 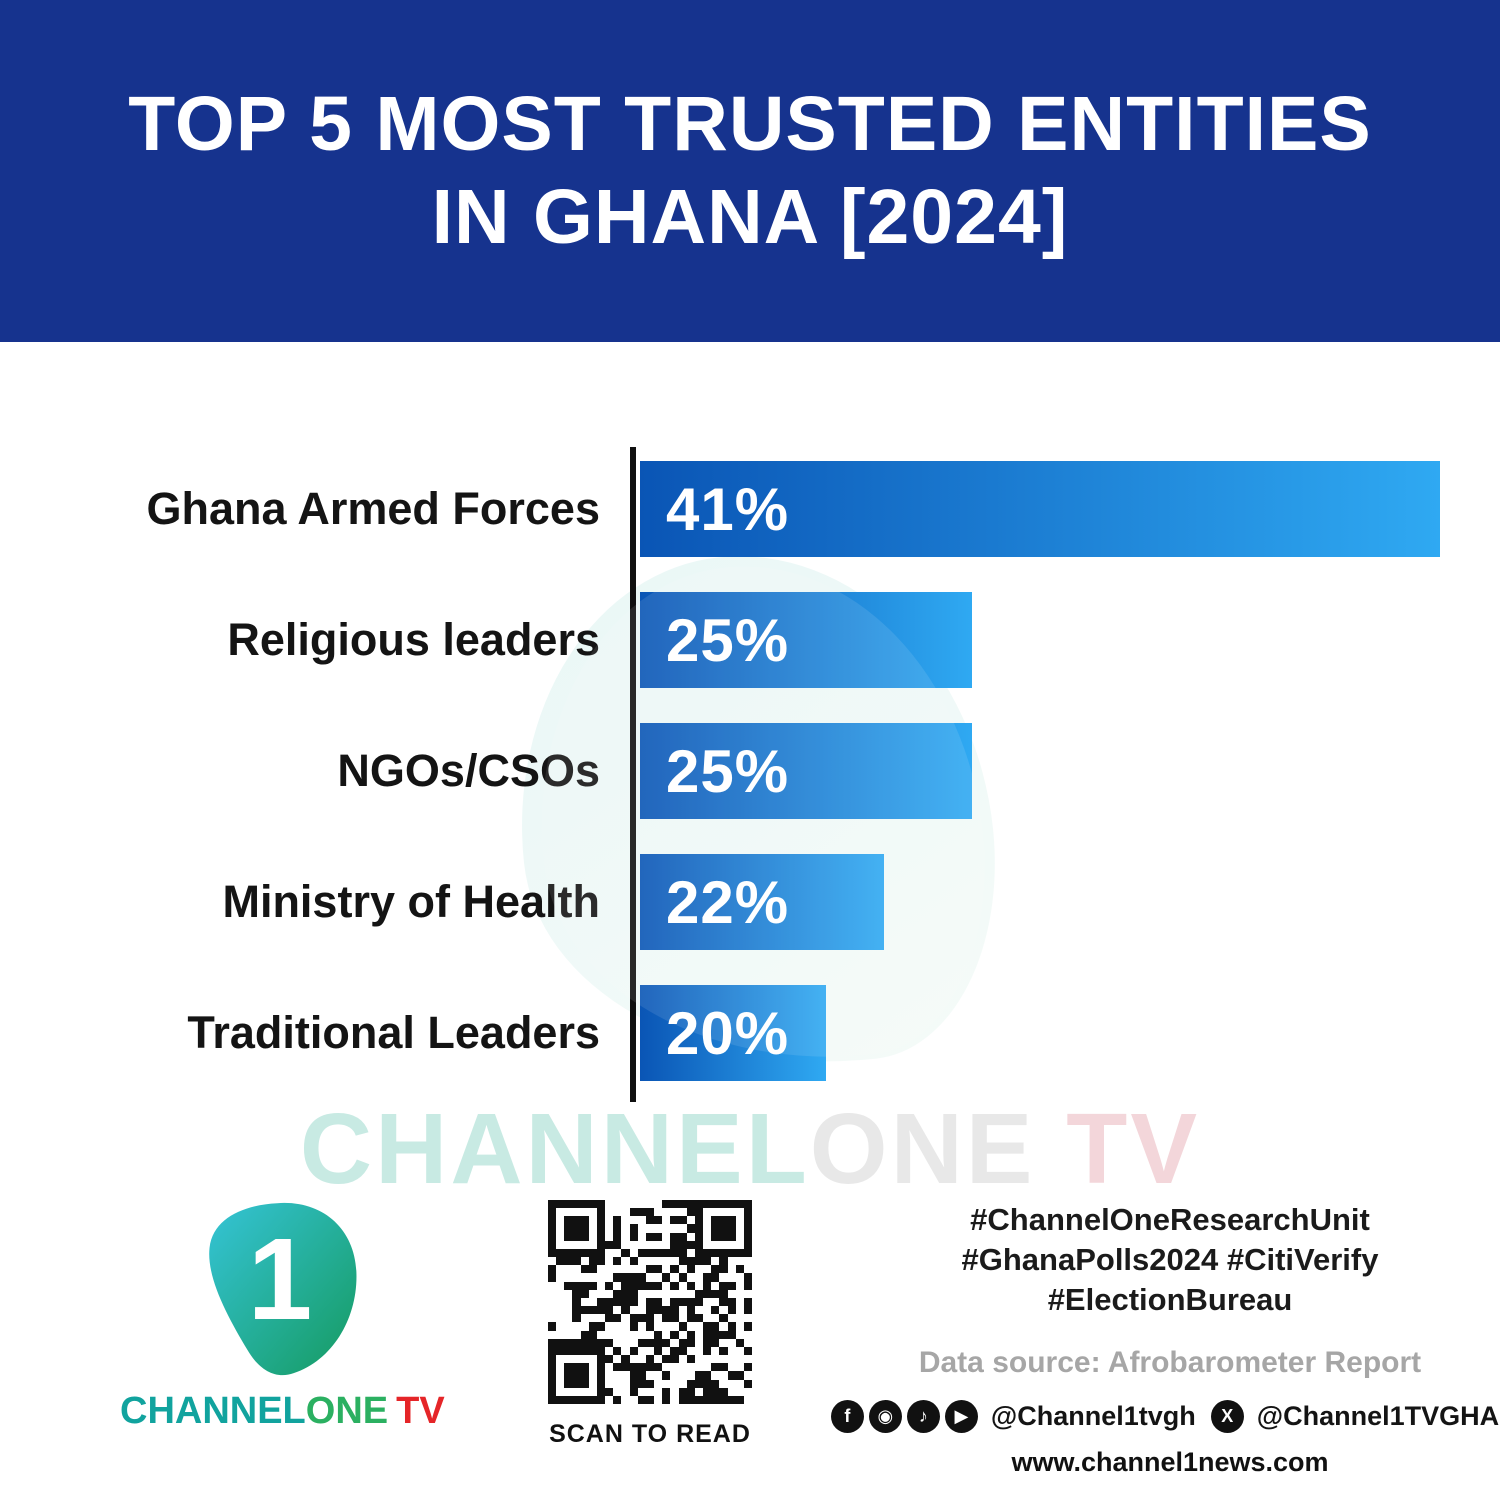 I want to click on y-axis-line, so click(x=633, y=774).